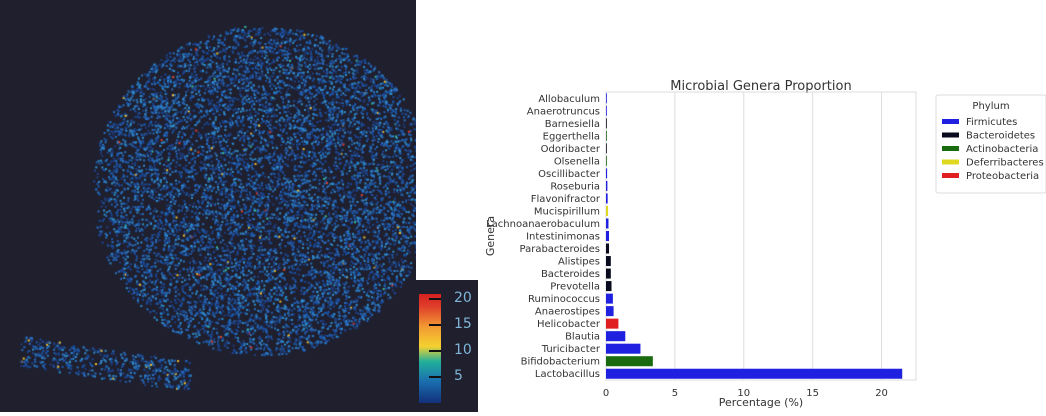  Describe the element at coordinates (1002, 149) in the screenshot. I see `legend-entry: Actinobacteria` at that location.